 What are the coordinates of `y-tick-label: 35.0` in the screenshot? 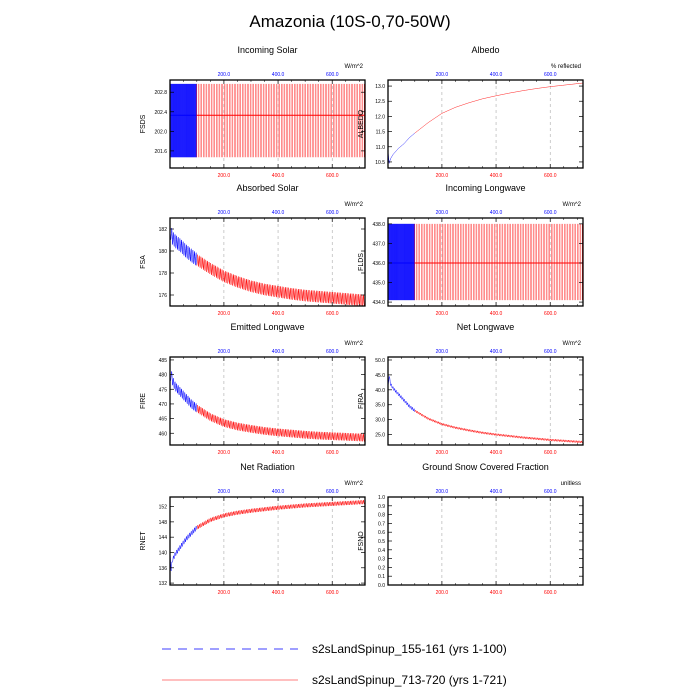 It's located at (380, 406).